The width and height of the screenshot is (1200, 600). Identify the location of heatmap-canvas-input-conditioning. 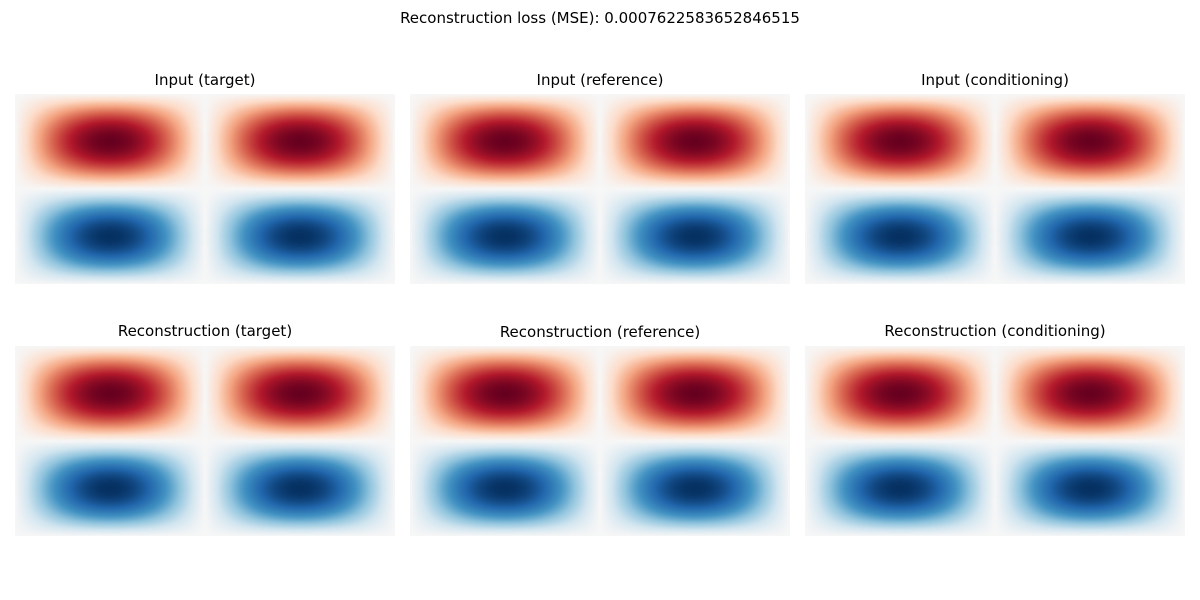
(995, 189).